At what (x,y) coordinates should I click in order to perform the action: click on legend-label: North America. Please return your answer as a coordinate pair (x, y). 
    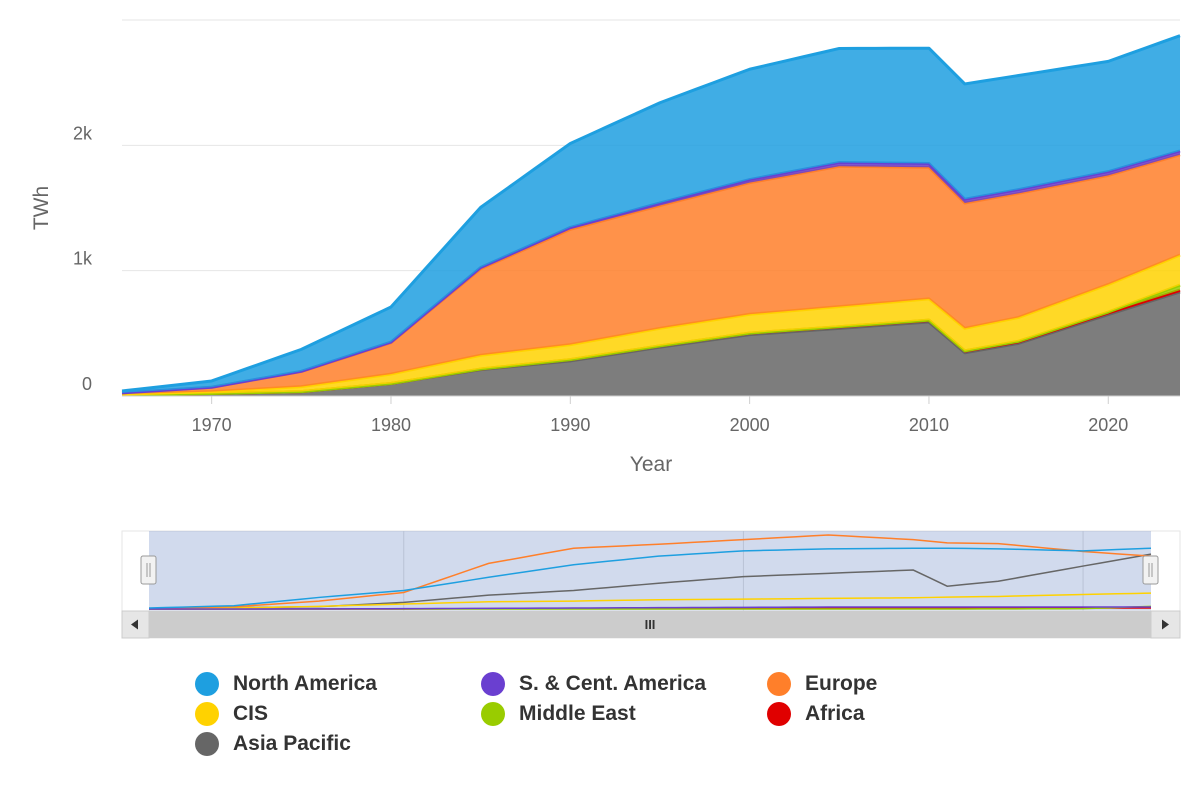
    Looking at the image, I should click on (305, 683).